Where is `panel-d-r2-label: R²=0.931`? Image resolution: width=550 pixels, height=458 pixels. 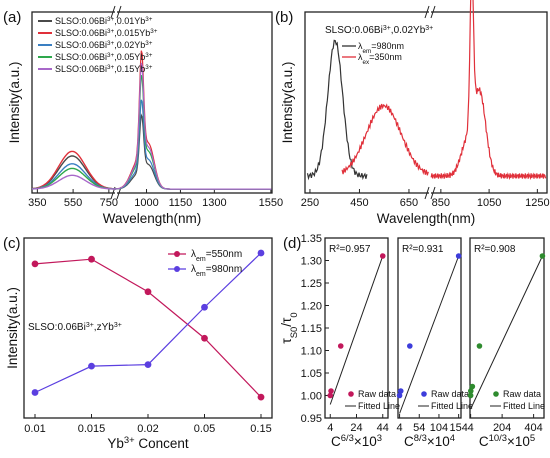 panel-d-r2-label: R²=0.931 is located at coordinates (423, 249).